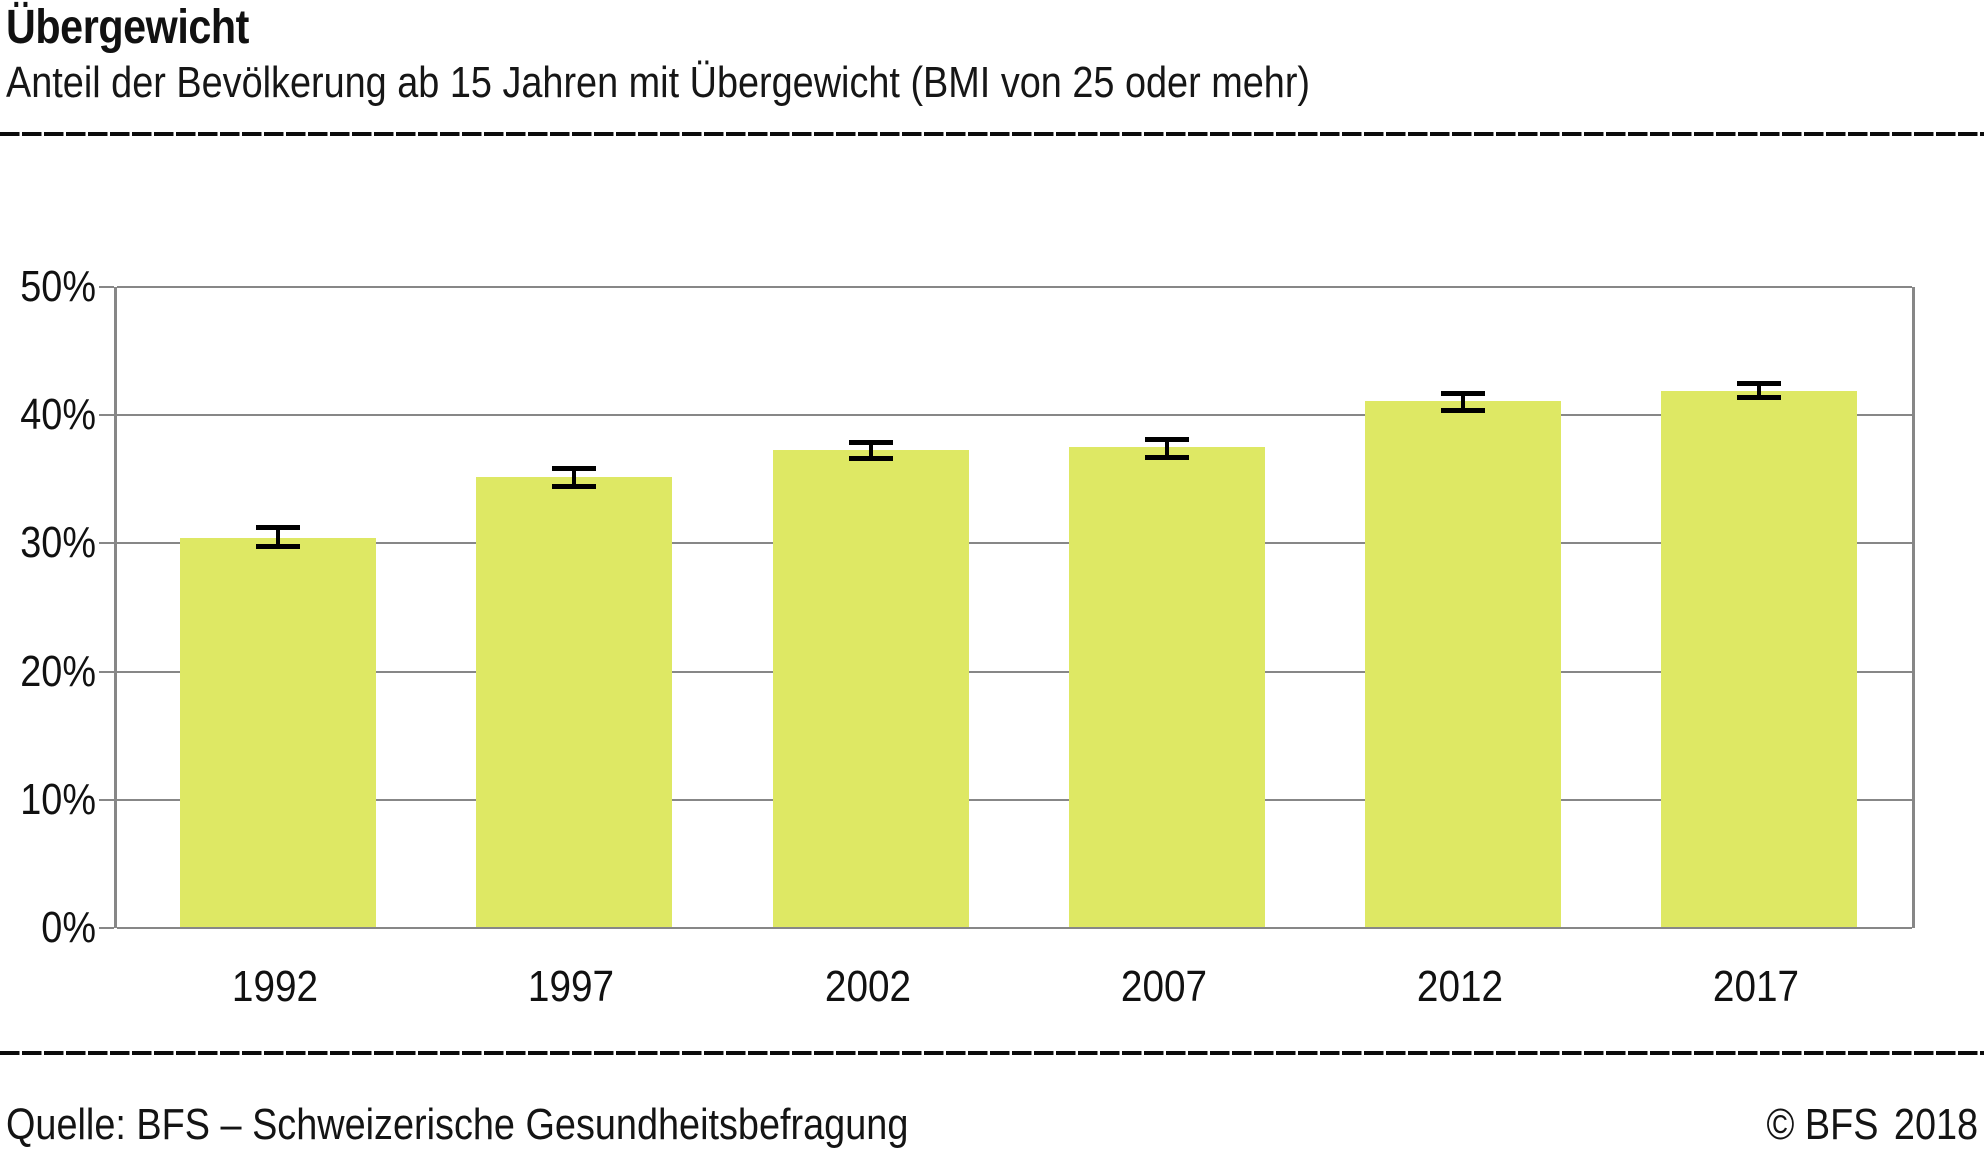 The image size is (1984, 1161). I want to click on gridline-50pct, so click(1014, 287).